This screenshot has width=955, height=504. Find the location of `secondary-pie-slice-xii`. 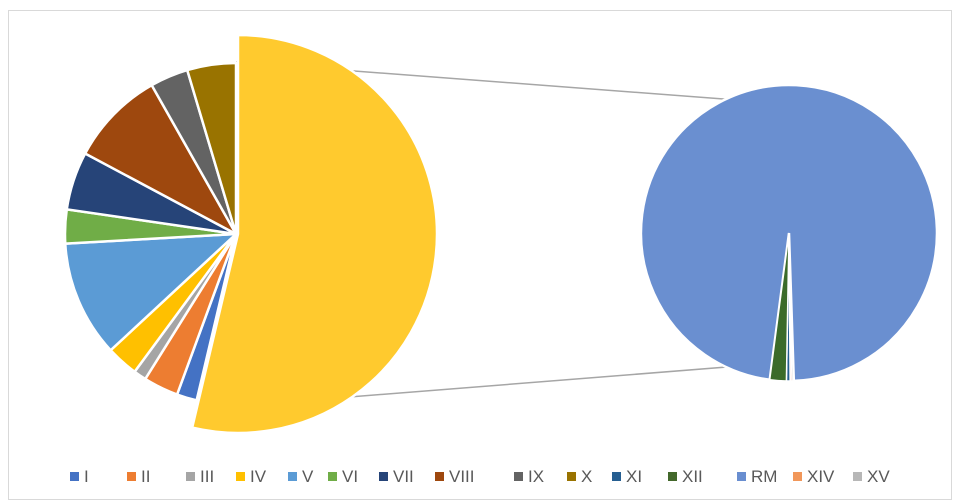

secondary-pie-slice-xii is located at coordinates (779, 307).